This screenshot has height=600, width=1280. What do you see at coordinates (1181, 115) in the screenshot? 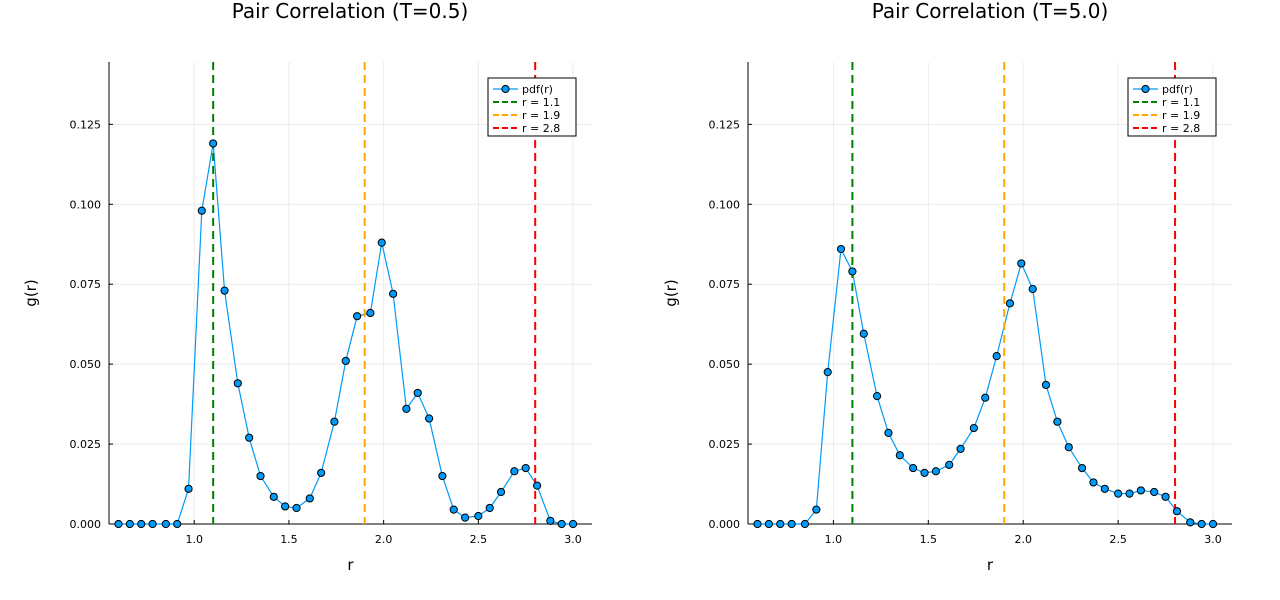
I see `legend-label: r = 1.9` at bounding box center [1181, 115].